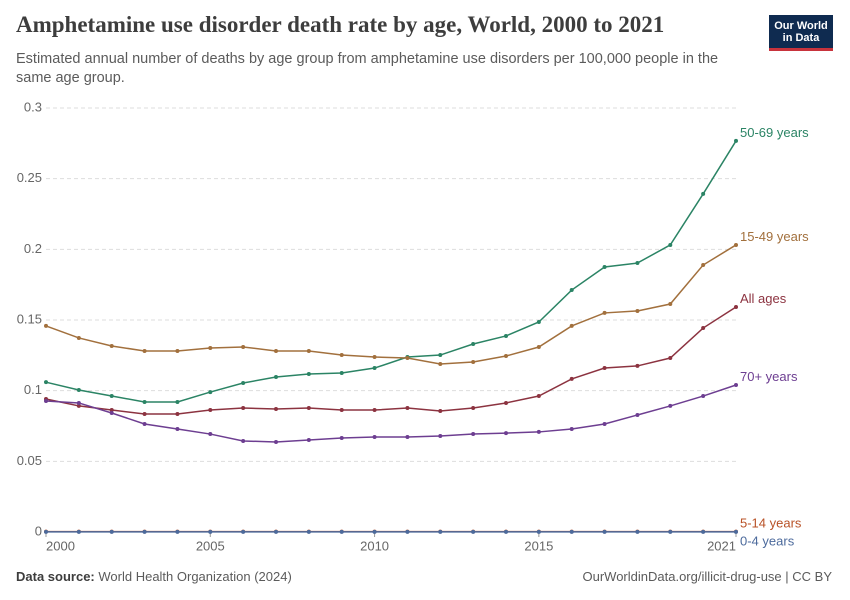 The width and height of the screenshot is (850, 600). I want to click on source: World Health Organization (2024), so click(195, 576).